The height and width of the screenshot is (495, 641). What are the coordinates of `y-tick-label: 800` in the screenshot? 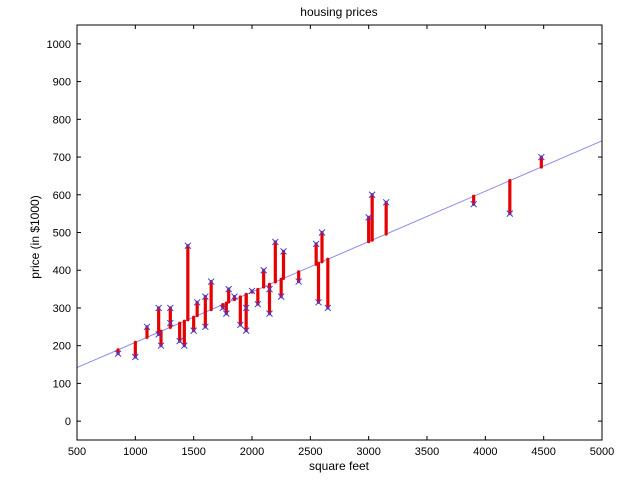 It's located at (62, 120).